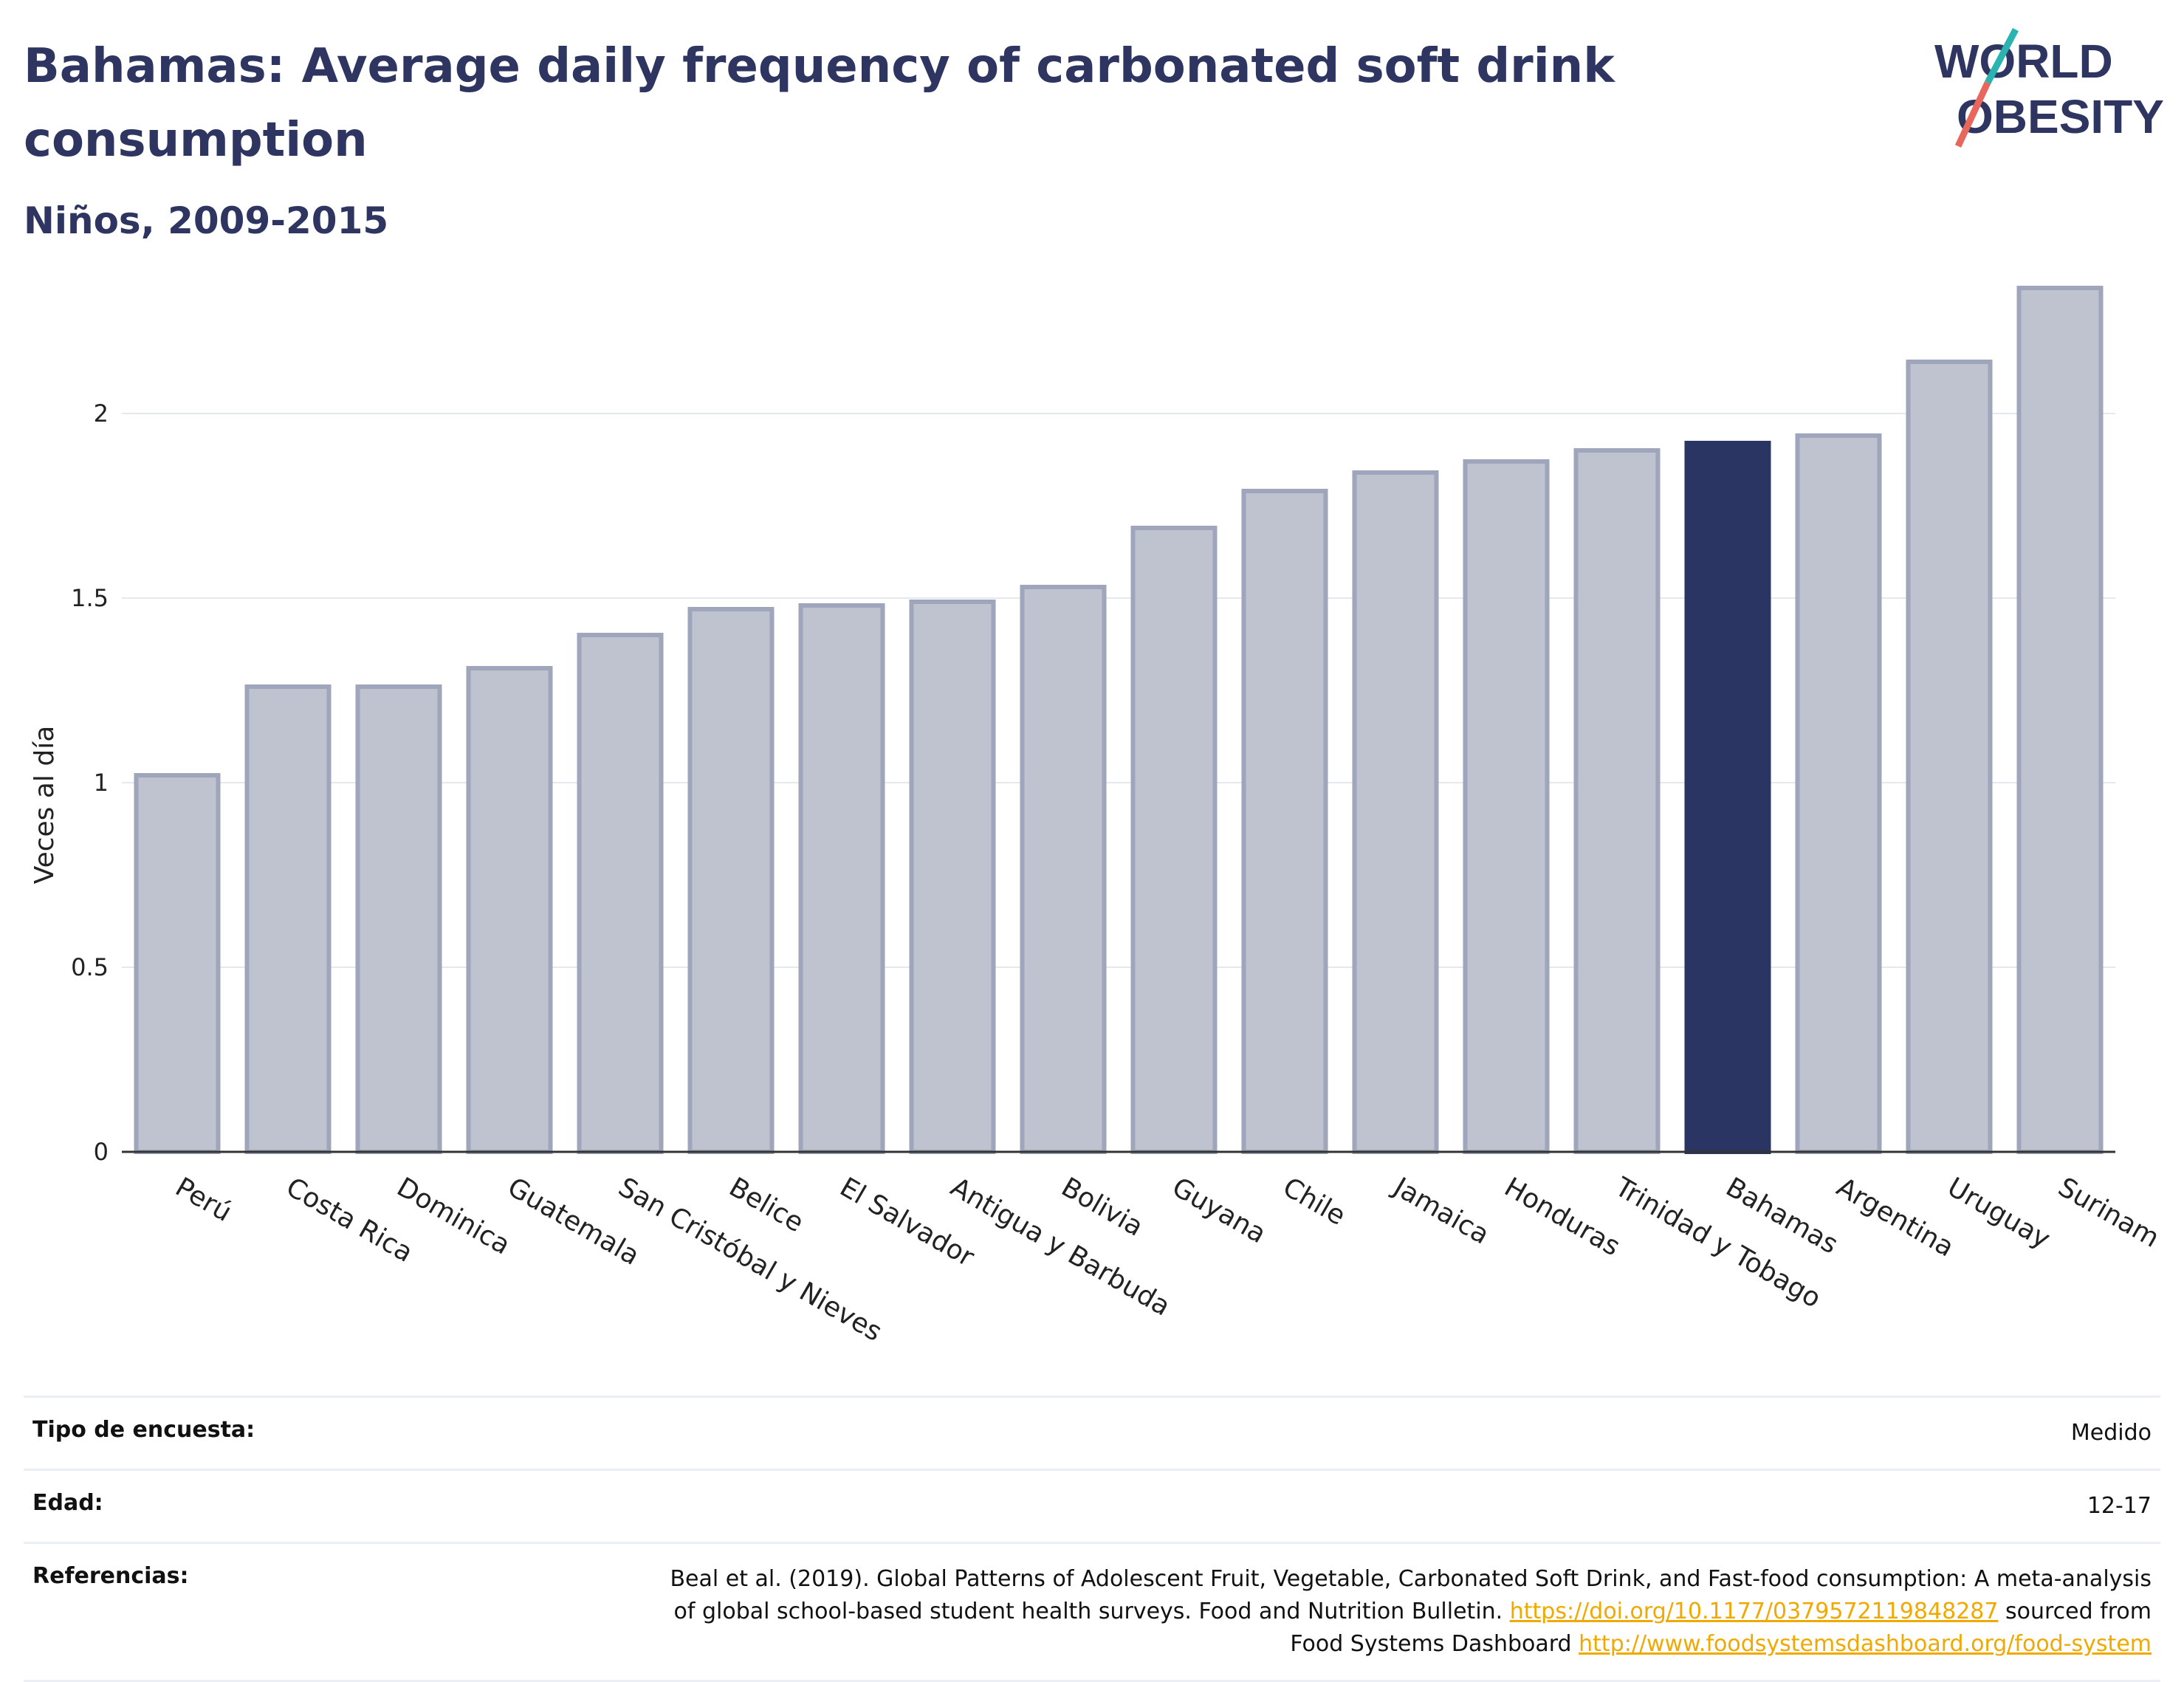  I want to click on y-tick-label: 1.5, so click(90, 598).